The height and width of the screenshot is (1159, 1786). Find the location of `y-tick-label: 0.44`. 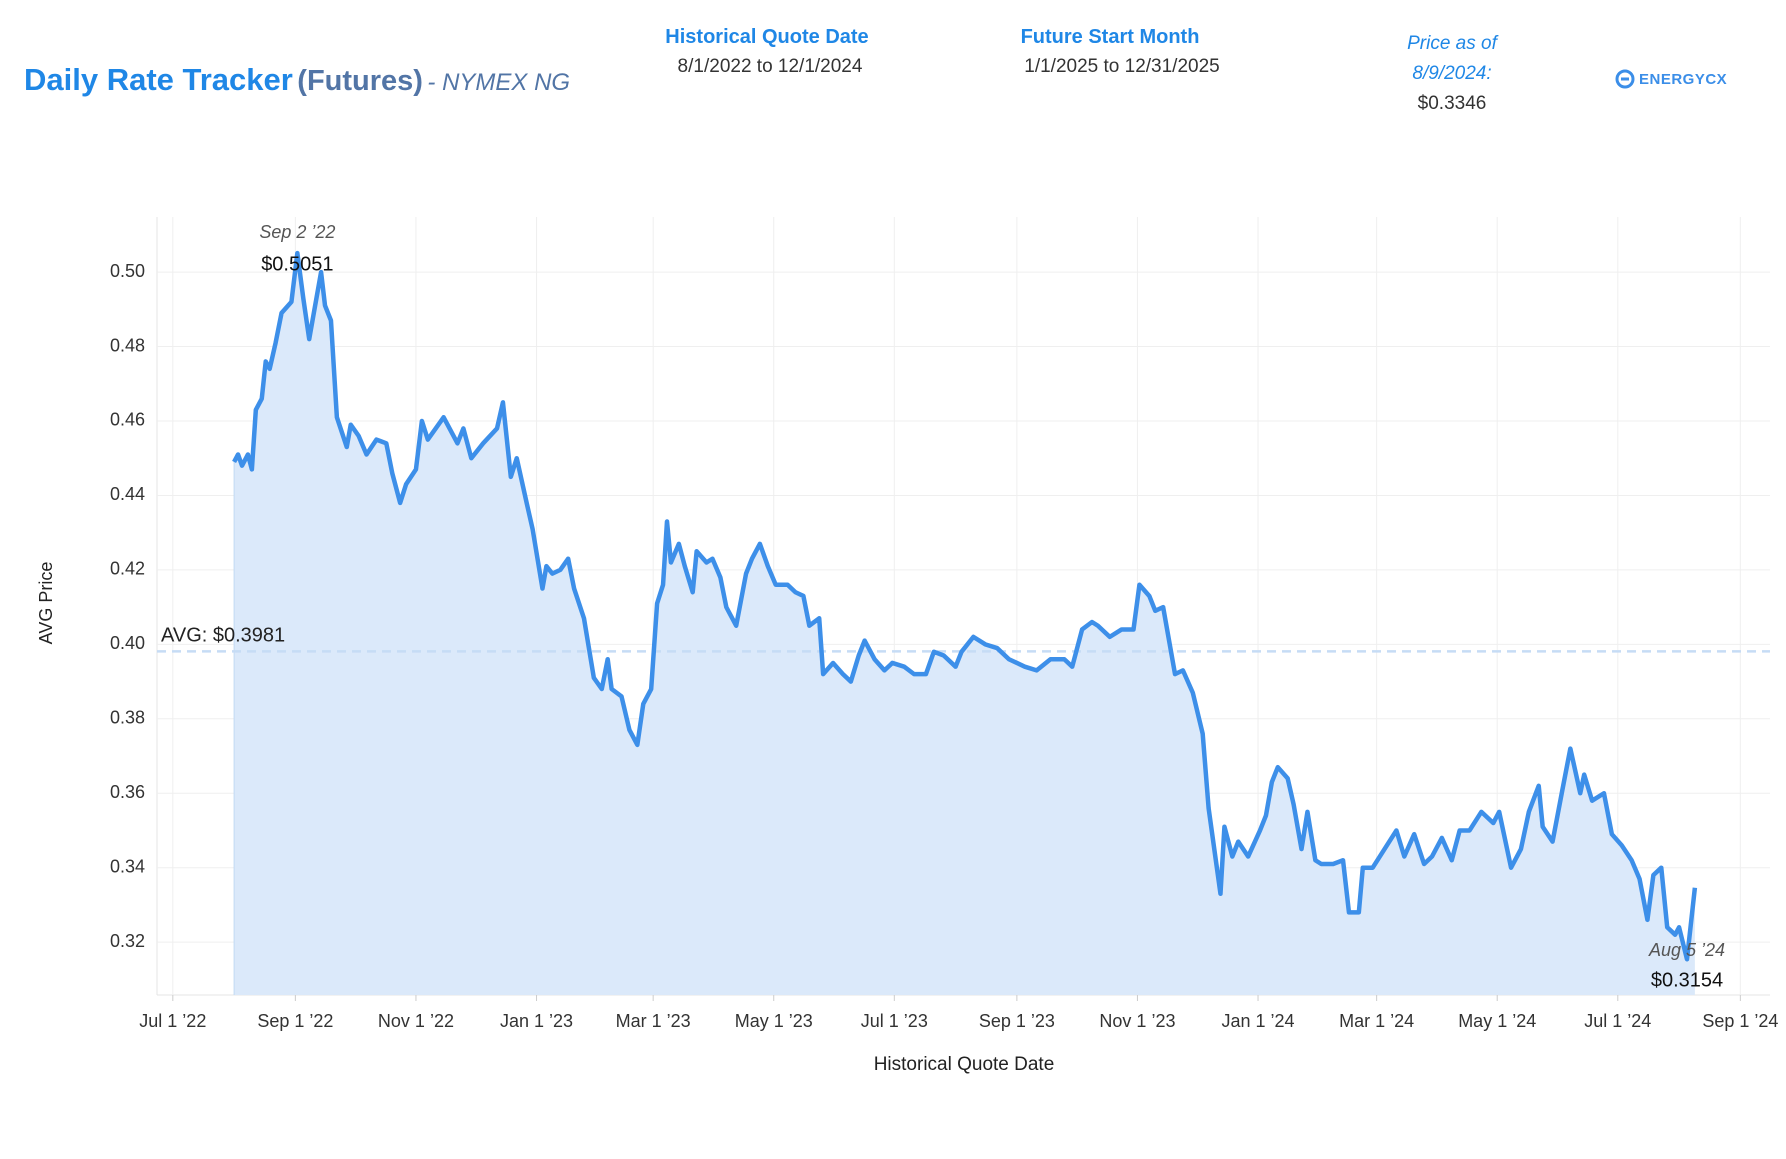

y-tick-label: 0.44 is located at coordinates (127, 494).